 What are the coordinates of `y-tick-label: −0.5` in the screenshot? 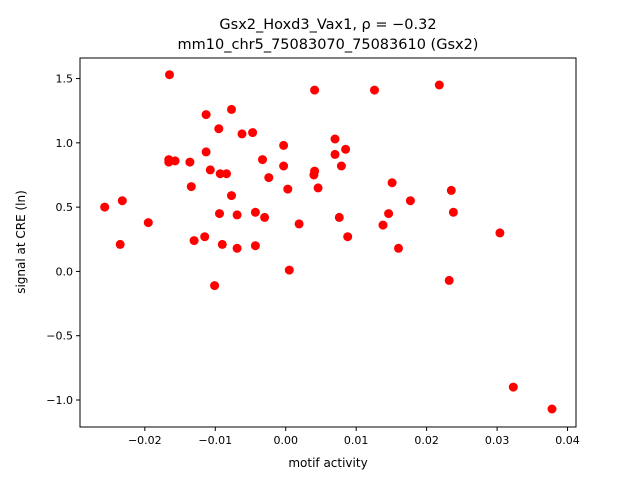 It's located at (59, 336).